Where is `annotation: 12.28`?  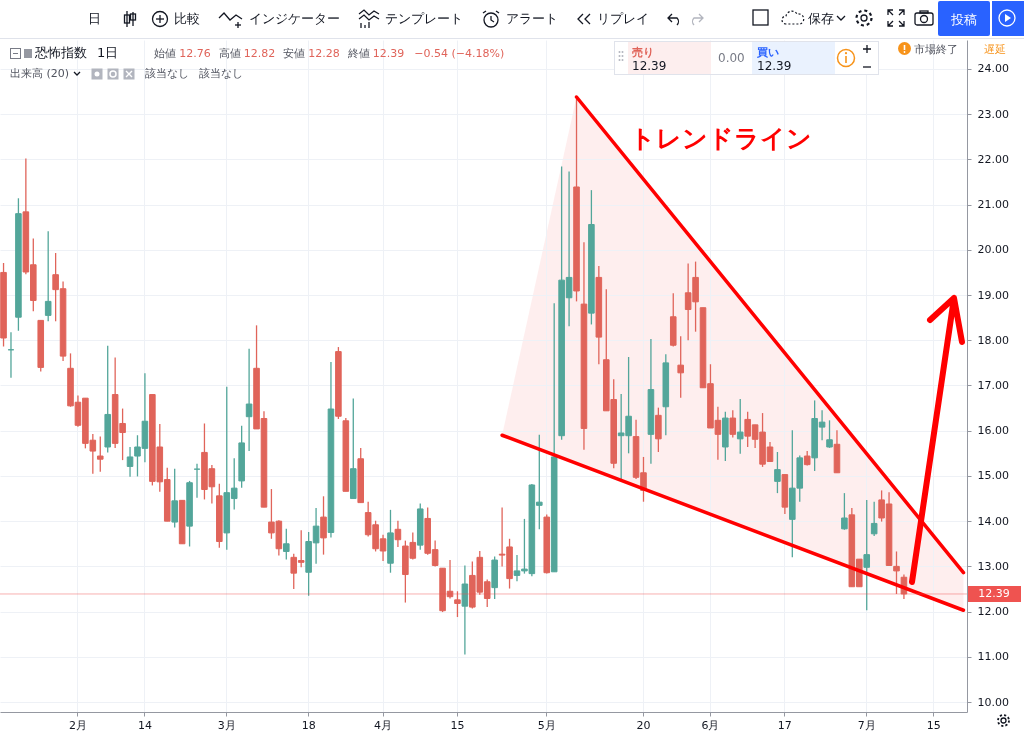 annotation: 12.28 is located at coordinates (324, 53).